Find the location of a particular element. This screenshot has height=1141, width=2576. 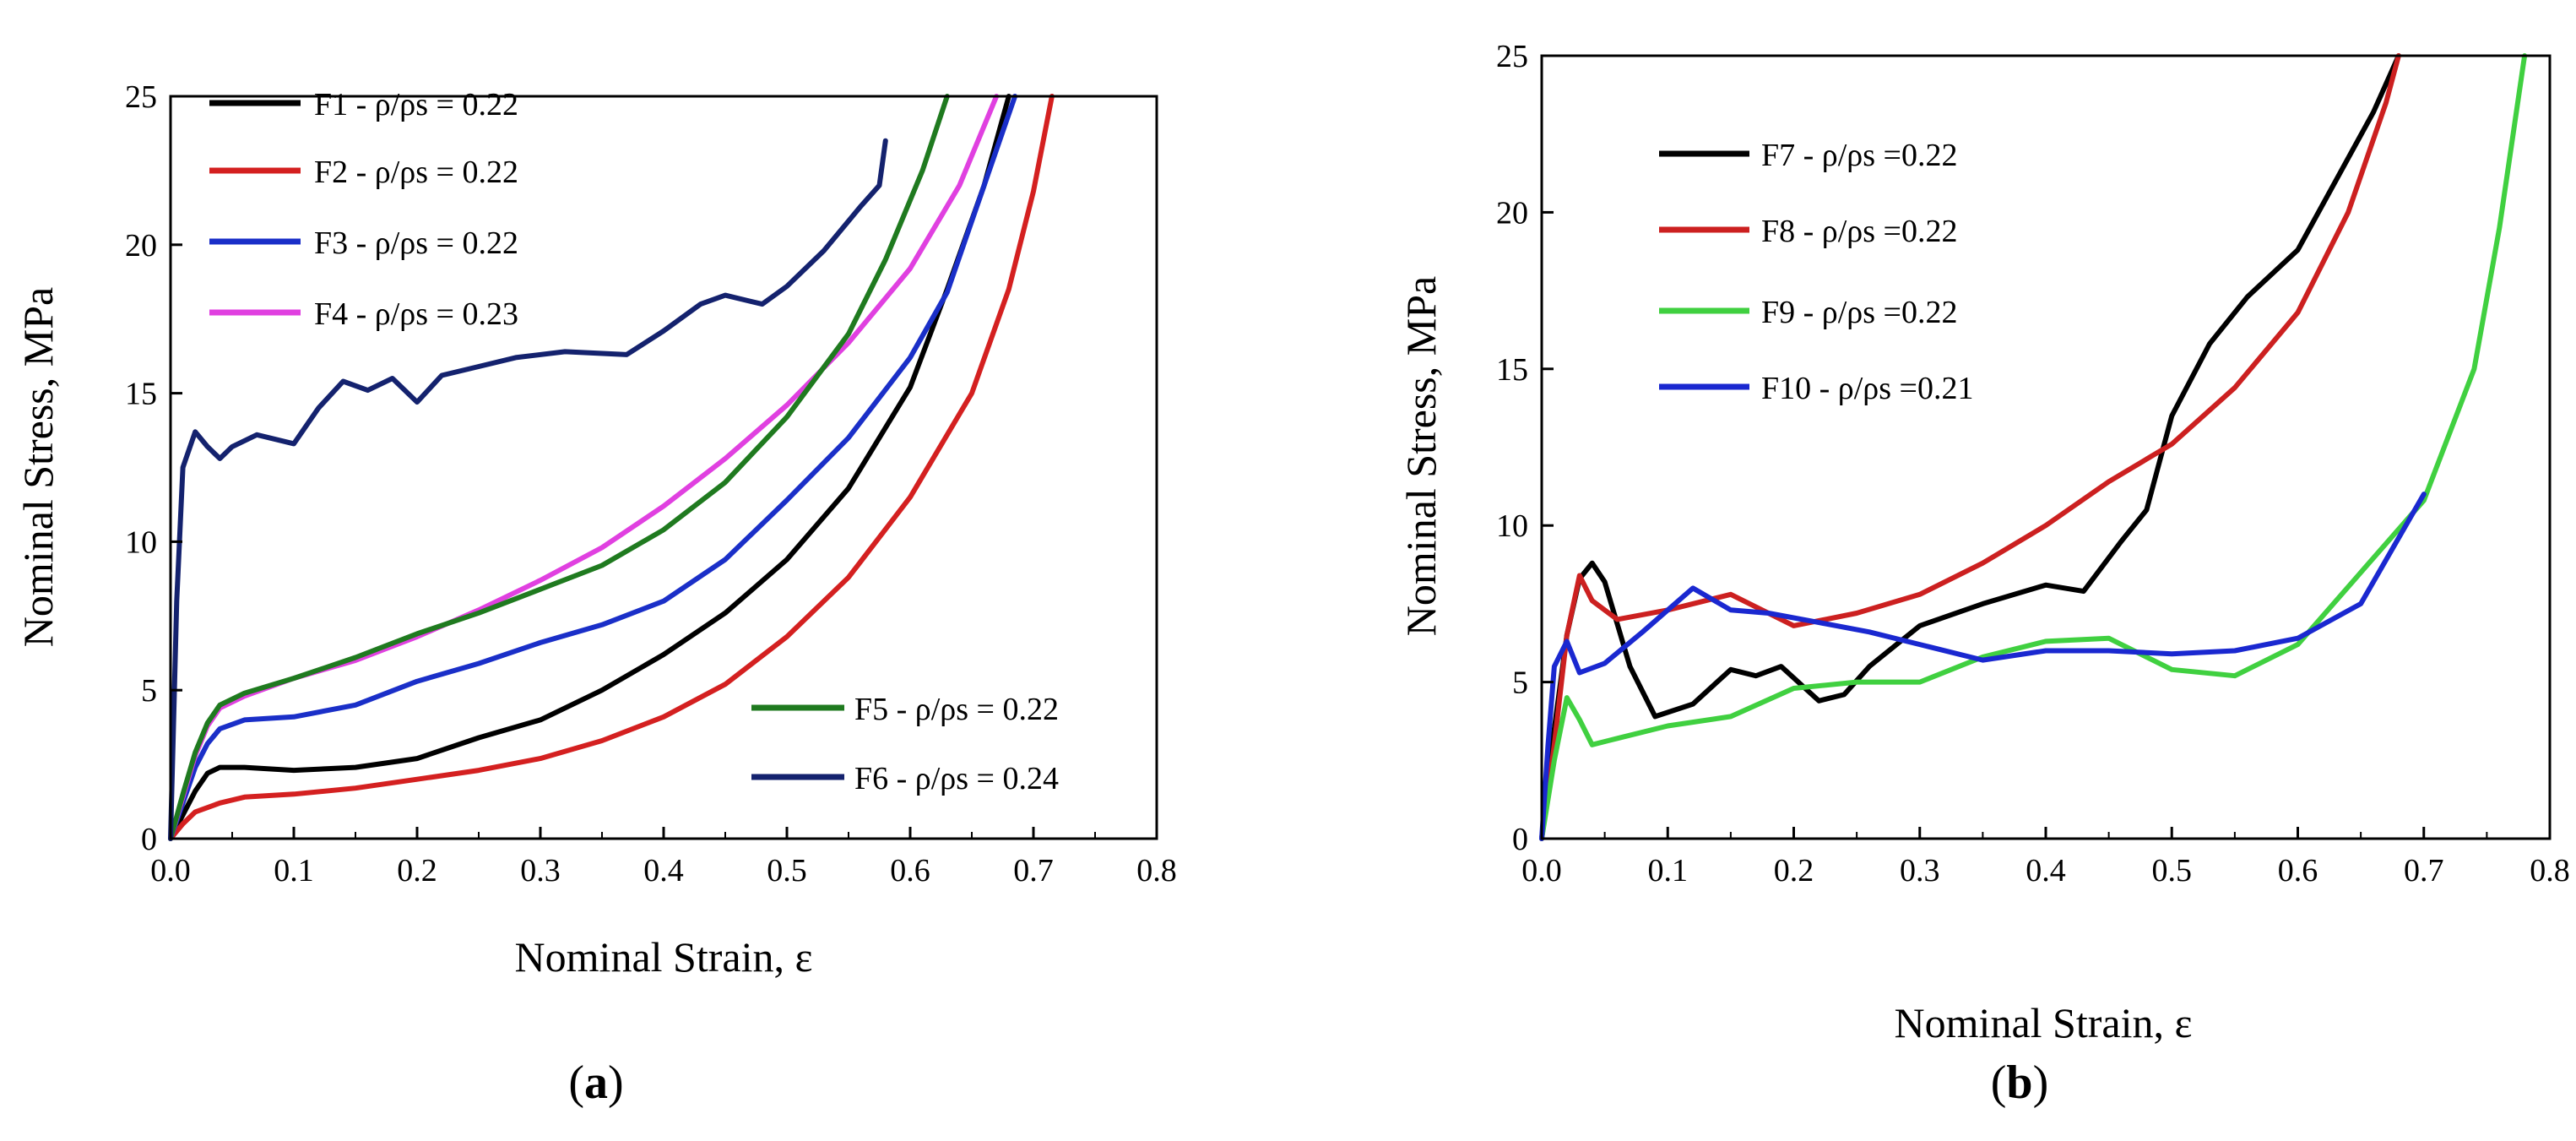

x-tick-label-b: 0.8 is located at coordinates (2550, 870).